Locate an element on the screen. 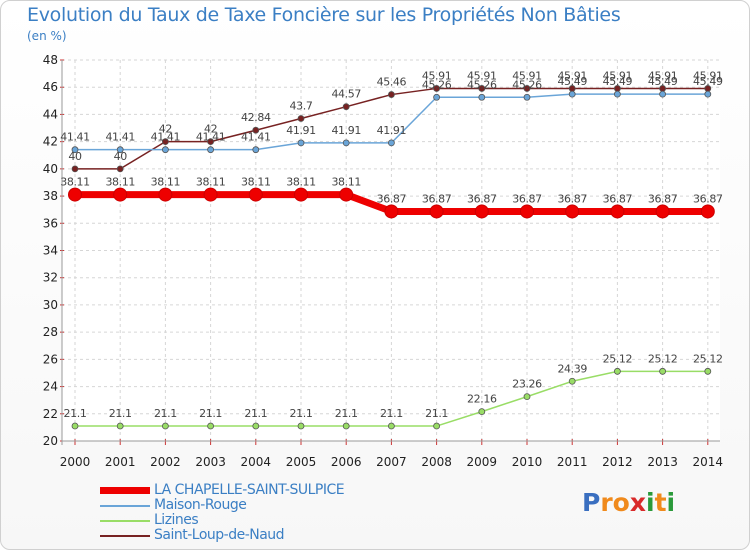 This screenshot has height=550, width=750. data-label: 42.84 is located at coordinates (256, 117).